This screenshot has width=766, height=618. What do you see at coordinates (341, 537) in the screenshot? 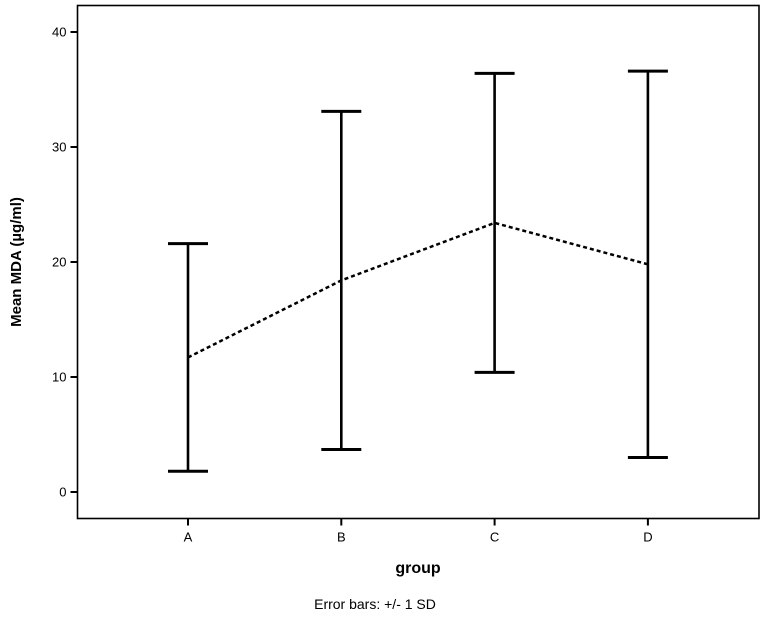
I see `x-axis-tick-label: B` at bounding box center [341, 537].